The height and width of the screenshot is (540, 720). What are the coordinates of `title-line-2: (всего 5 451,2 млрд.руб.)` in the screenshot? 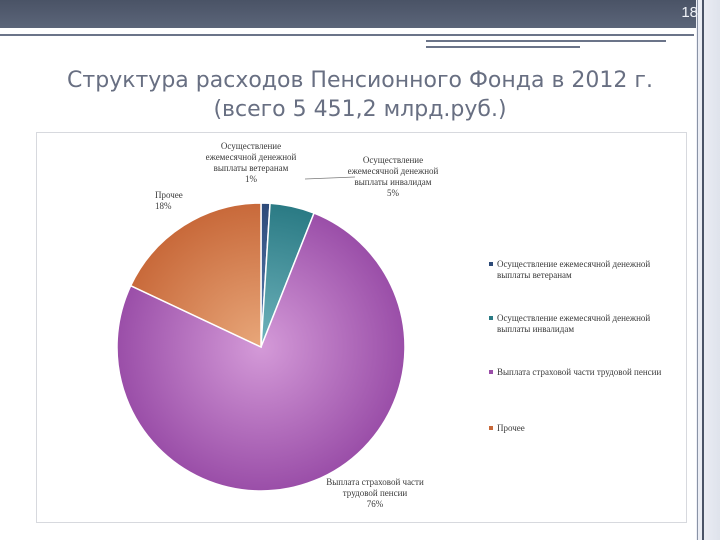 It's located at (360, 109).